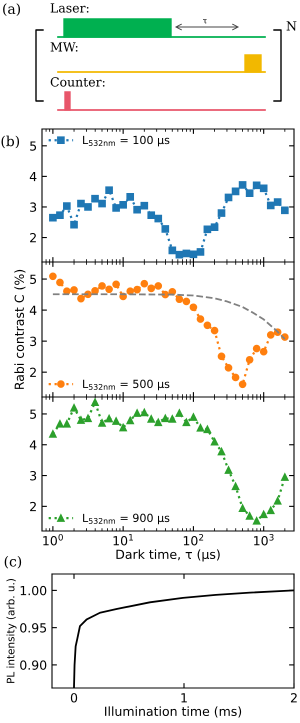 The image size is (300, 723). I want to click on x-tick-label: 10$^{2}$, so click(194, 540).